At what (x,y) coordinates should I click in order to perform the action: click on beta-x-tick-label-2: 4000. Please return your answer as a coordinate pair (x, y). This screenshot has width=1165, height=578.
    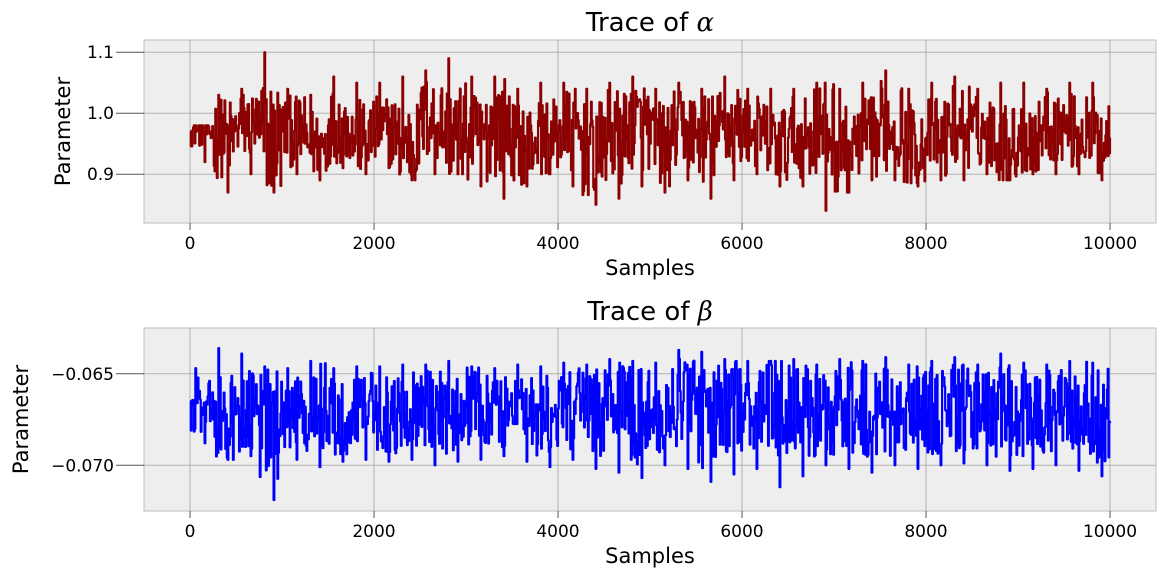
    Looking at the image, I should click on (557, 532).